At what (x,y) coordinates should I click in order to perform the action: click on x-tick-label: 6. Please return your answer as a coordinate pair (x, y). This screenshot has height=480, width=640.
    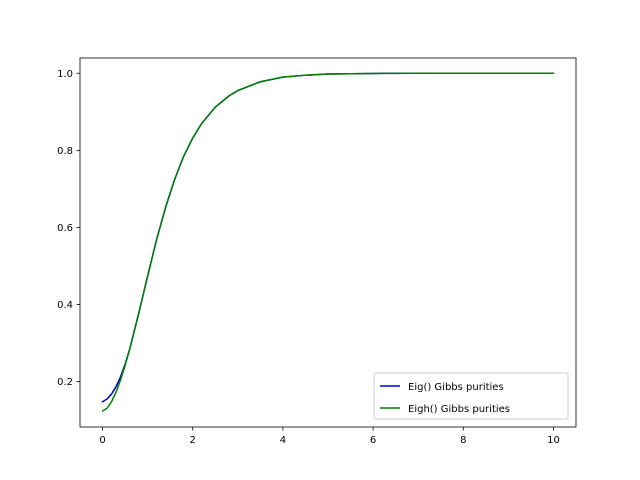
    Looking at the image, I should click on (373, 440).